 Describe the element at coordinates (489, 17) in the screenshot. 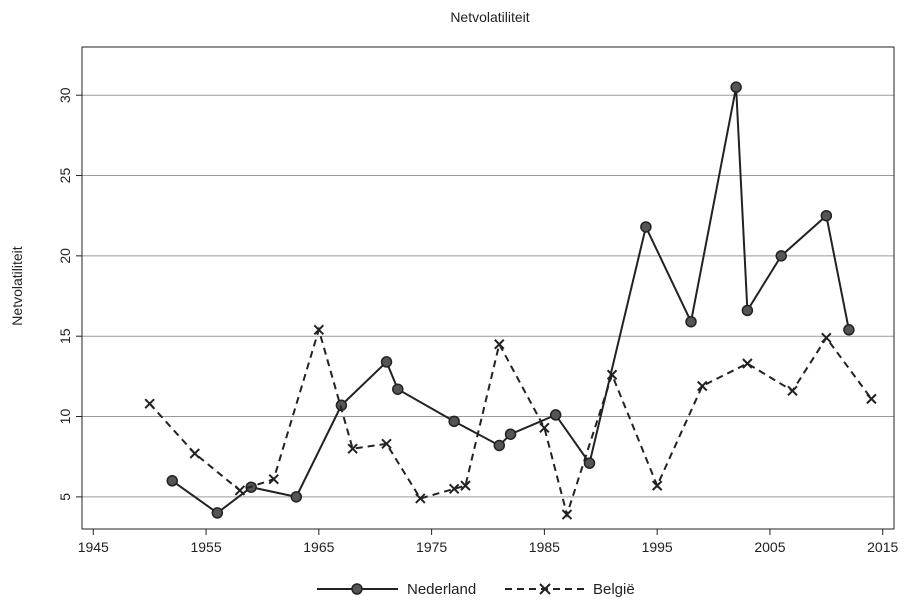

I see `chart-title: Netvolatiliteit` at that location.